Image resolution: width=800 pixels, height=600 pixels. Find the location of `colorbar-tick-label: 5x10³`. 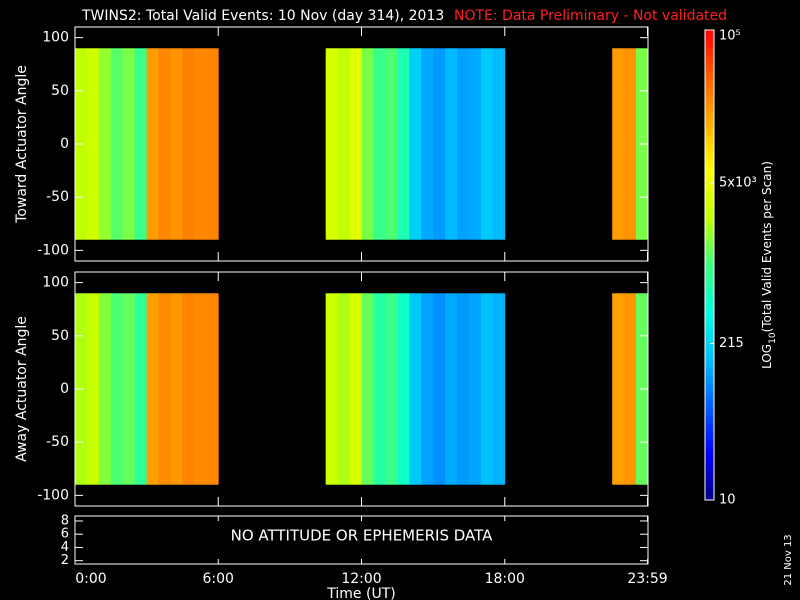

colorbar-tick-label: 5x10³ is located at coordinates (738, 182).